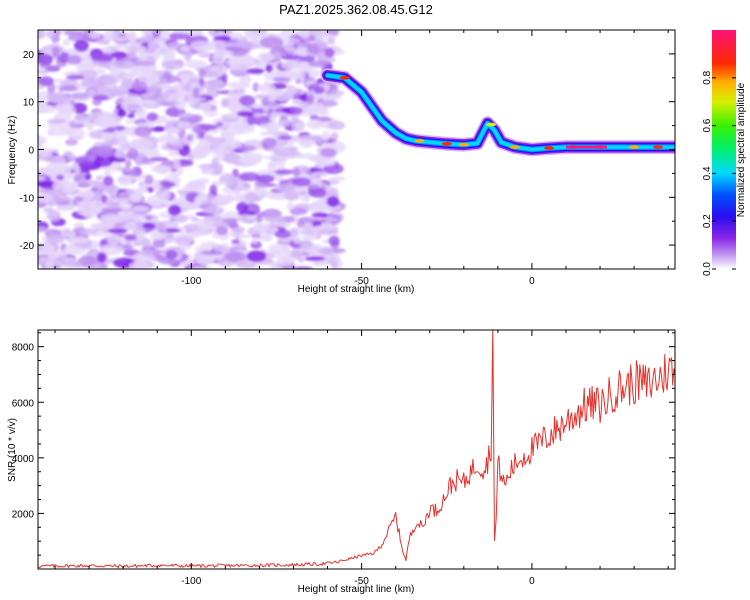 The width and height of the screenshot is (750, 600). I want to click on ridge-band, so click(500, 112).